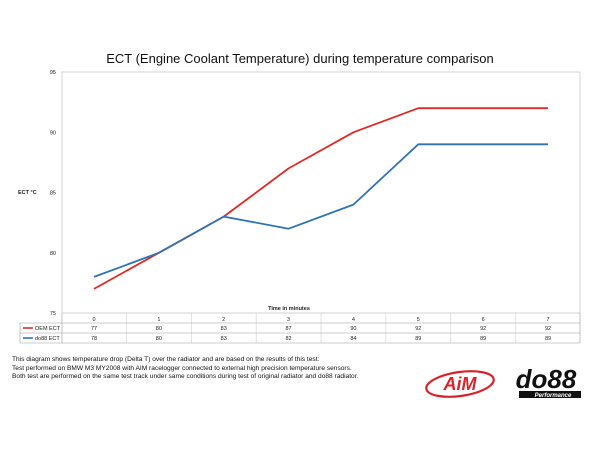 This screenshot has height=450, width=600. I want to click on table-cell-1-6: 89, so click(483, 339).